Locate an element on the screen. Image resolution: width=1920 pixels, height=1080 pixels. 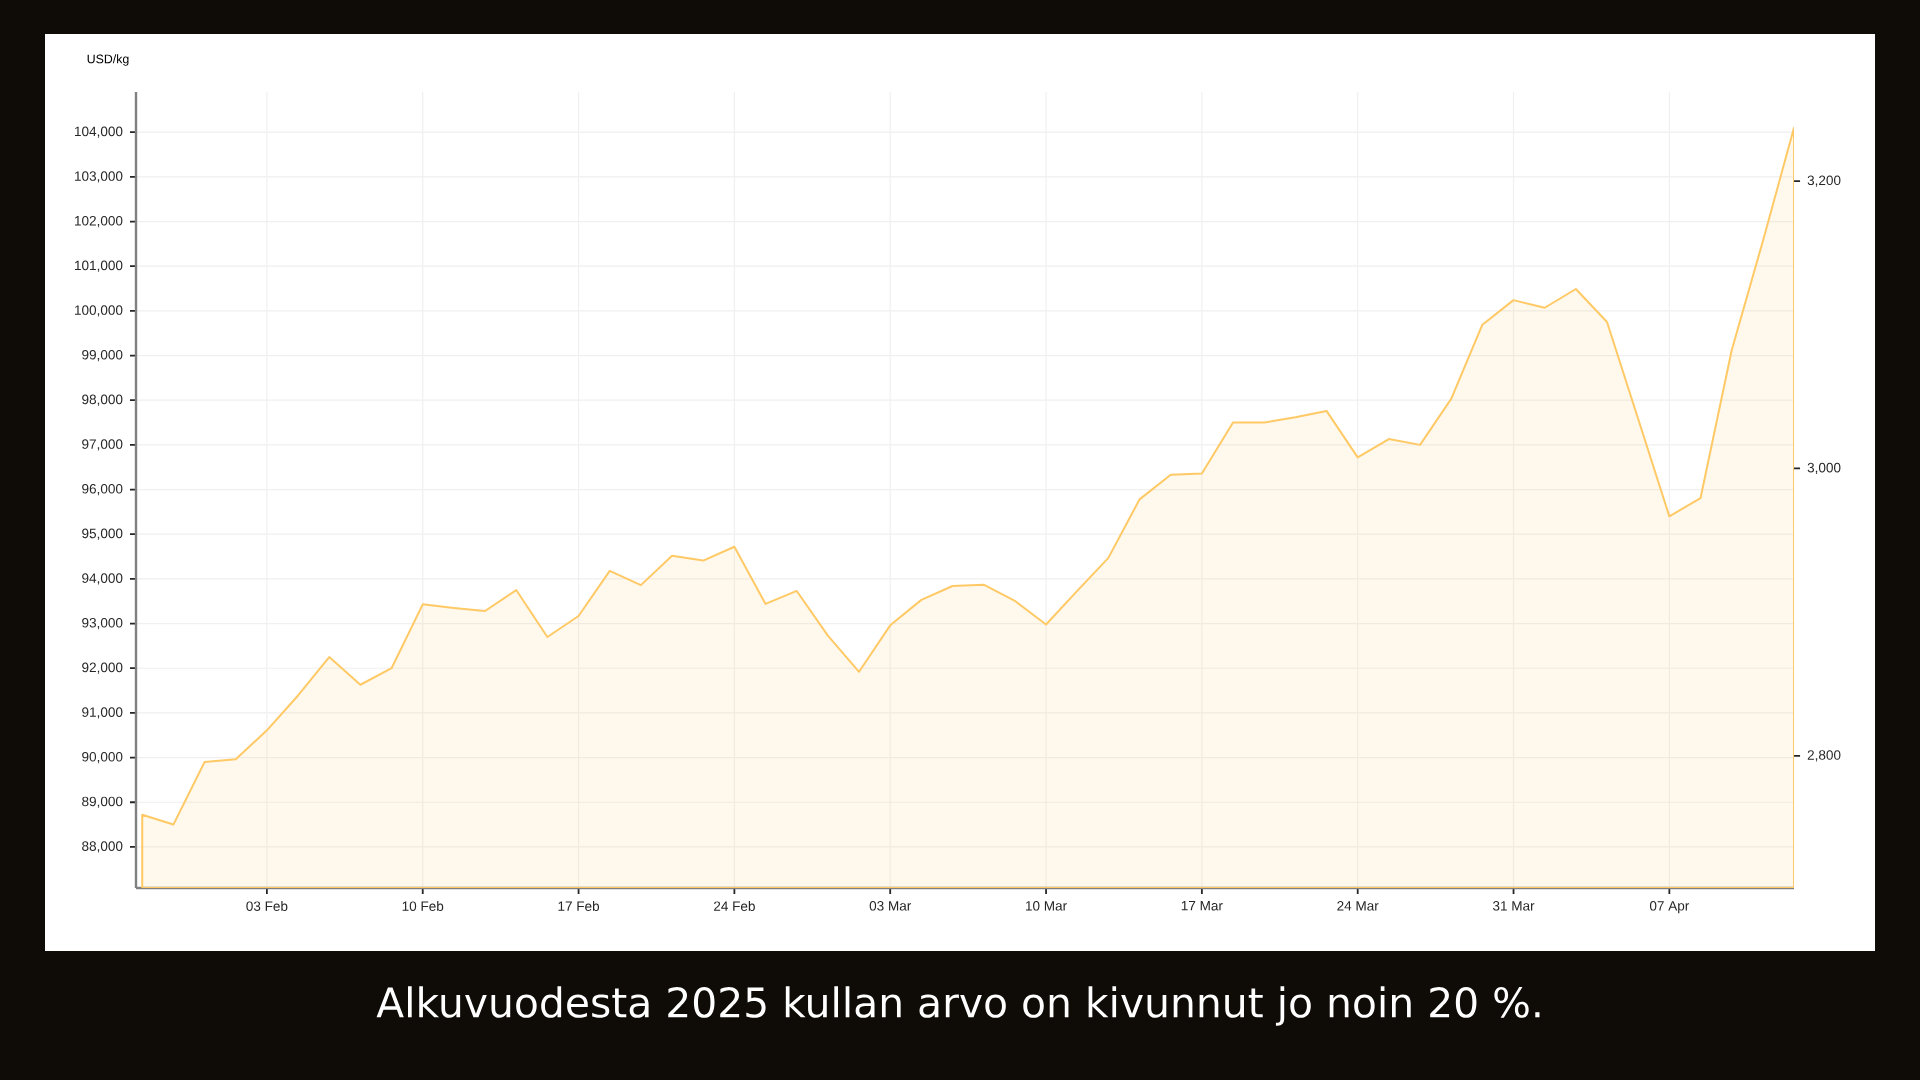
x-tick-label: 07 Apr is located at coordinates (1669, 907).